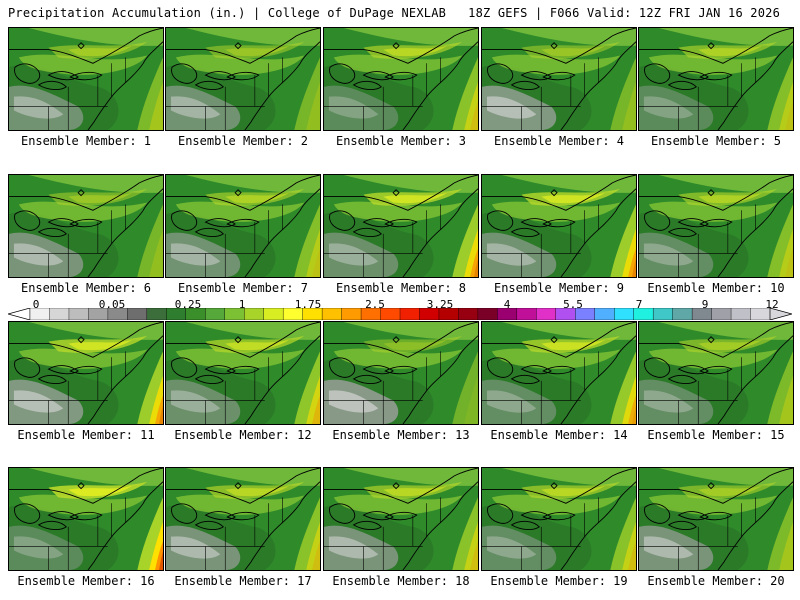 This screenshot has width=800, height=600. What do you see at coordinates (716, 435) in the screenshot?
I see `ensemble-member-caption: Ensemble Member: 15` at bounding box center [716, 435].